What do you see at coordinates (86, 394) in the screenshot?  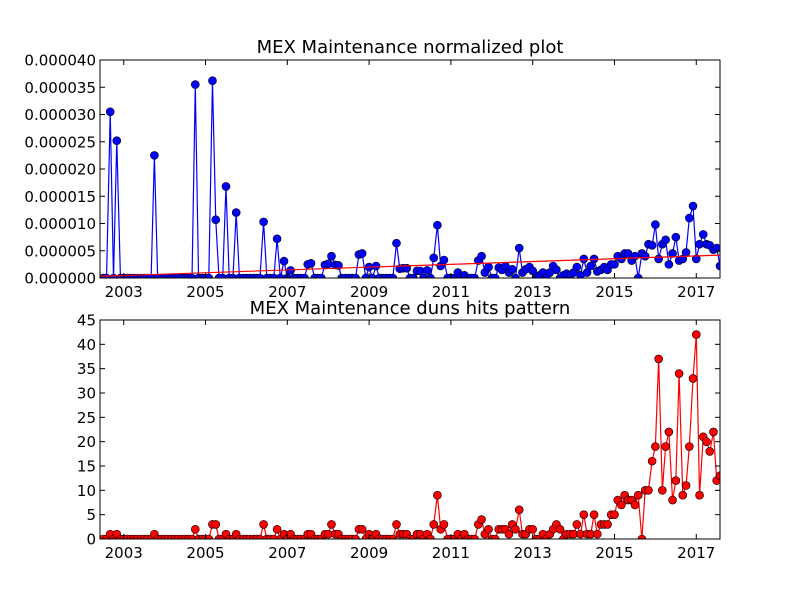 I see `y-tick-label-duns-hits: 30` at bounding box center [86, 394].